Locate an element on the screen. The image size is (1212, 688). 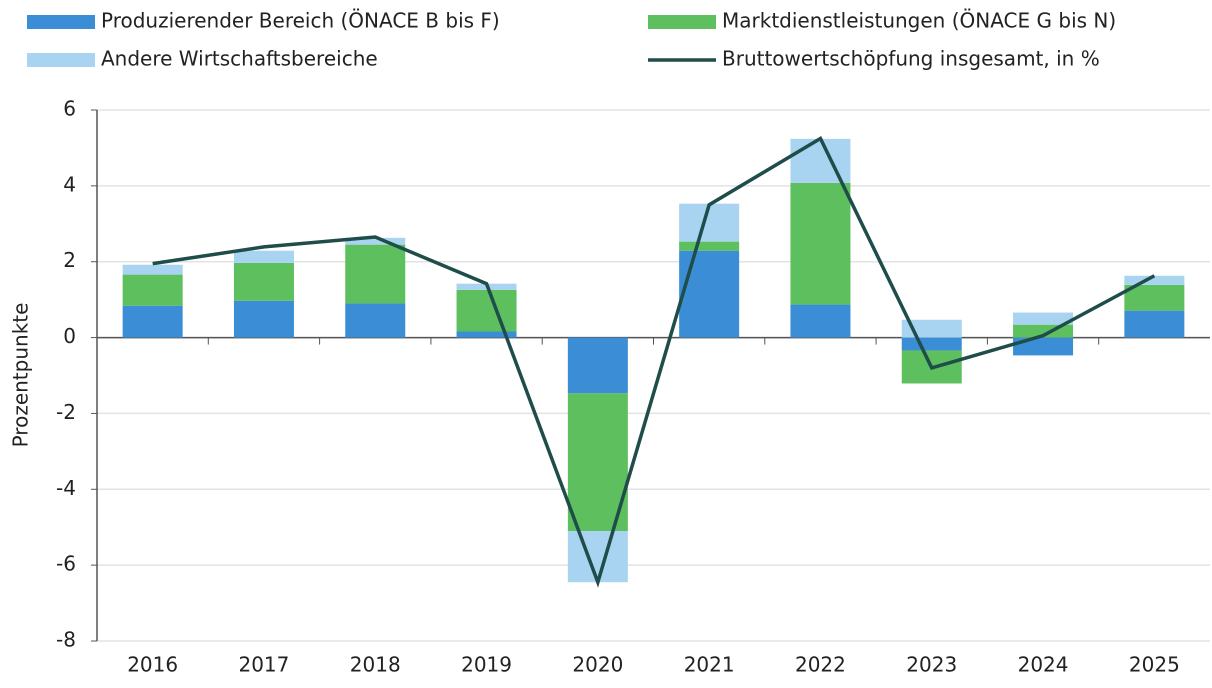
y-tick-label: -4 is located at coordinates (66, 488).